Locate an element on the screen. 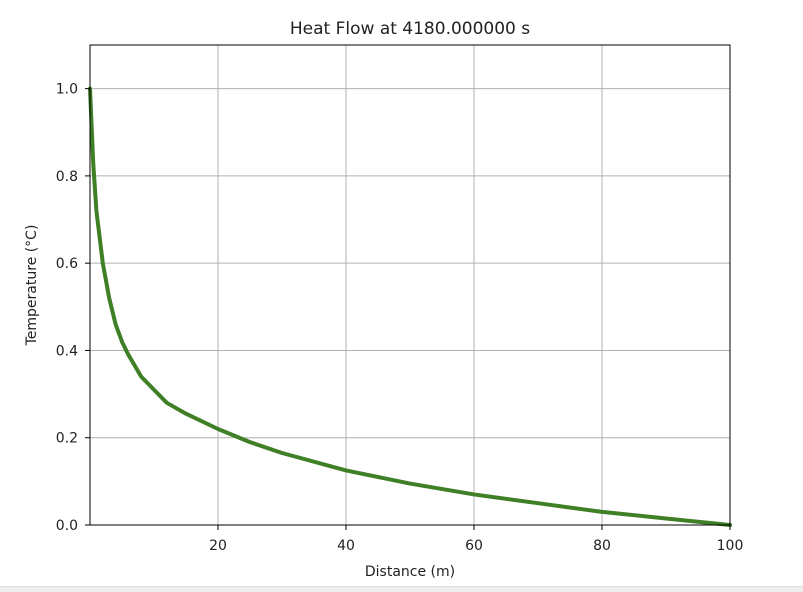  y-tick-label: 0.4 is located at coordinates (67, 351).